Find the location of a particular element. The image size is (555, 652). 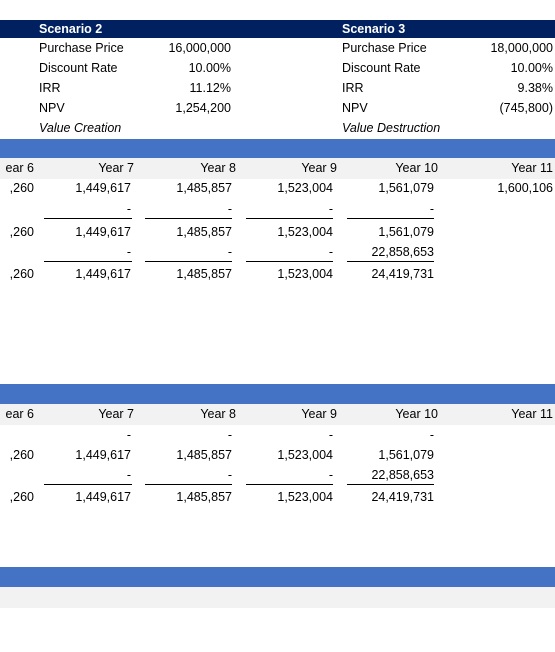

field-value: 11.12% is located at coordinates (210, 88).